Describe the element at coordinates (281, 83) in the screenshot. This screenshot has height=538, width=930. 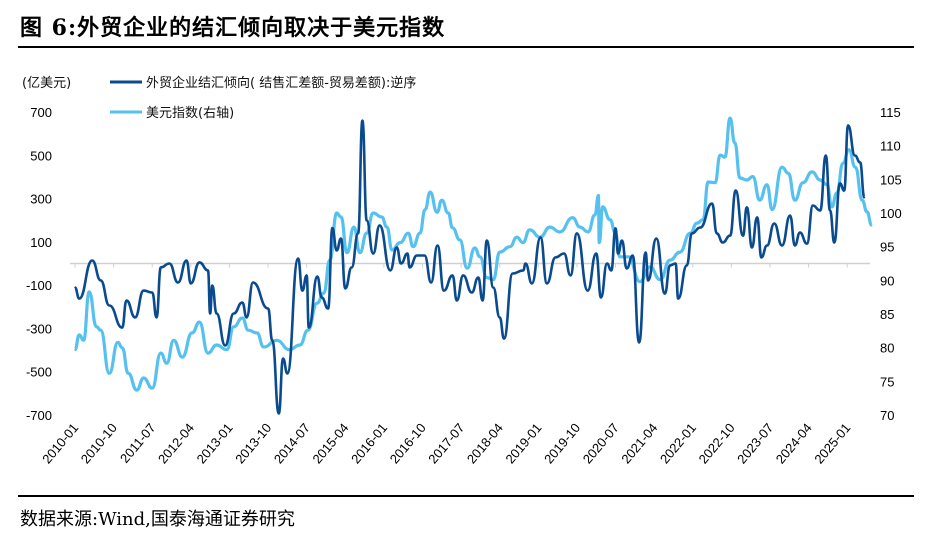
I see `legend-label-dark: 外贸企业结汇倾向( 结售汇差额-贸易差额):逆序` at that location.